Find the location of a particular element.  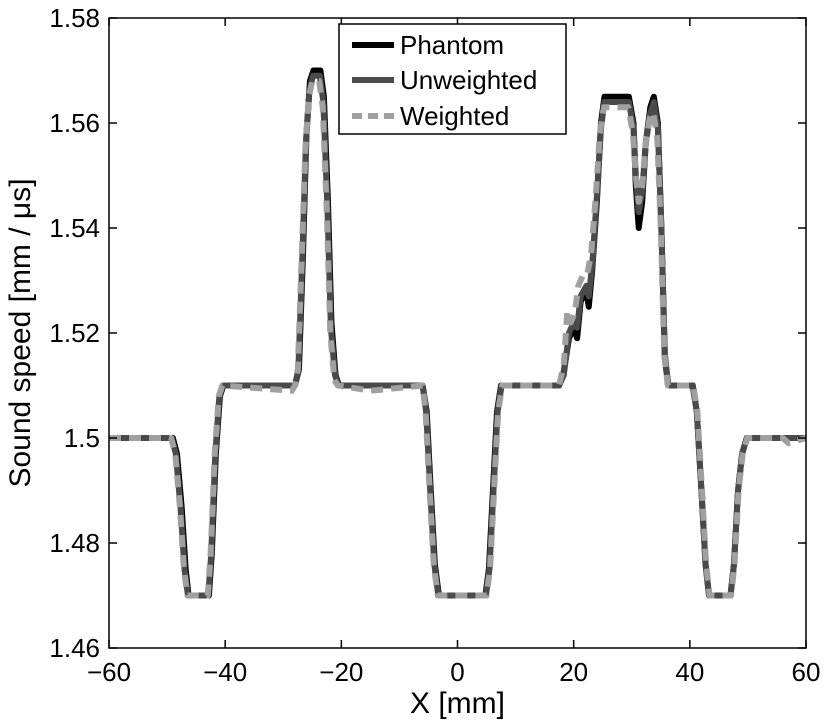

x-tick-label: −20 is located at coordinates (341, 672).